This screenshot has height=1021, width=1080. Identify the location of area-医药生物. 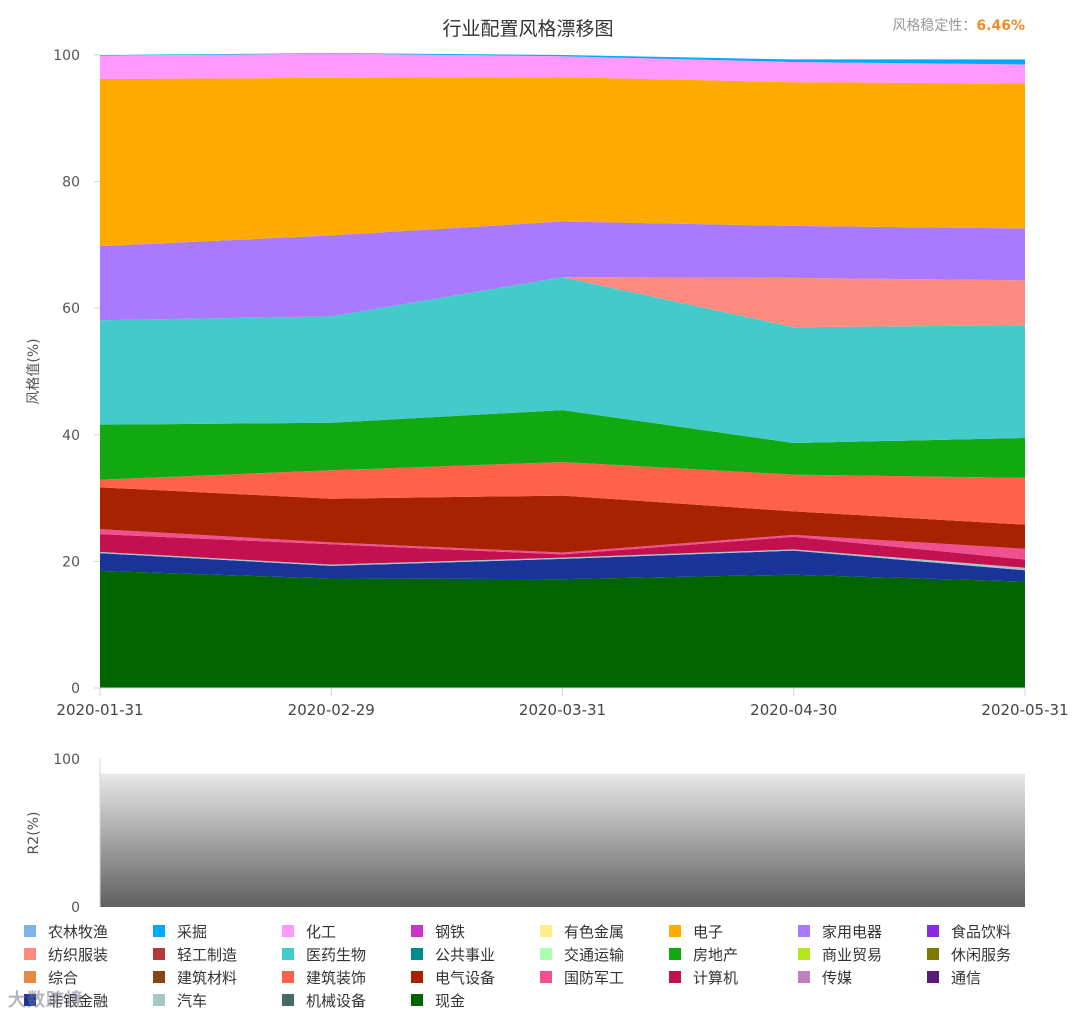
(562, 360).